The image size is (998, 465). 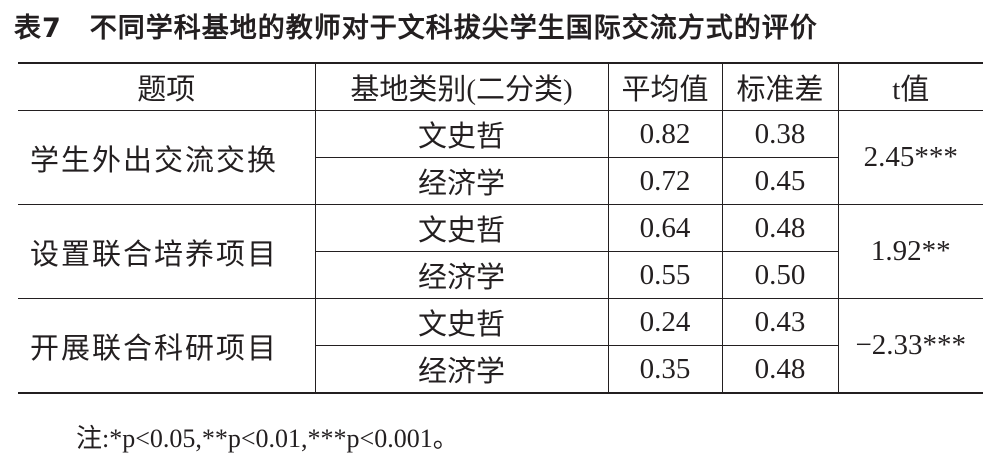 I want to click on table-title: 表7 不同学科基地的教师对于文科拔尖学生国际交流方式的评价, so click(x=416, y=28).